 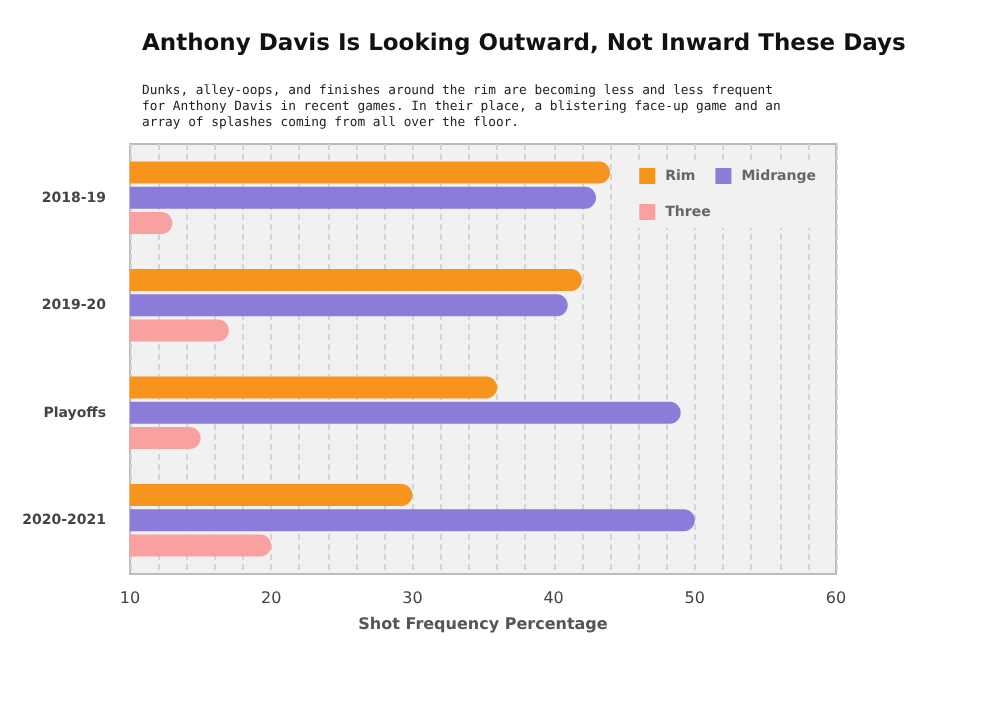 I want to click on x-tick-label: 30, so click(x=412, y=598).